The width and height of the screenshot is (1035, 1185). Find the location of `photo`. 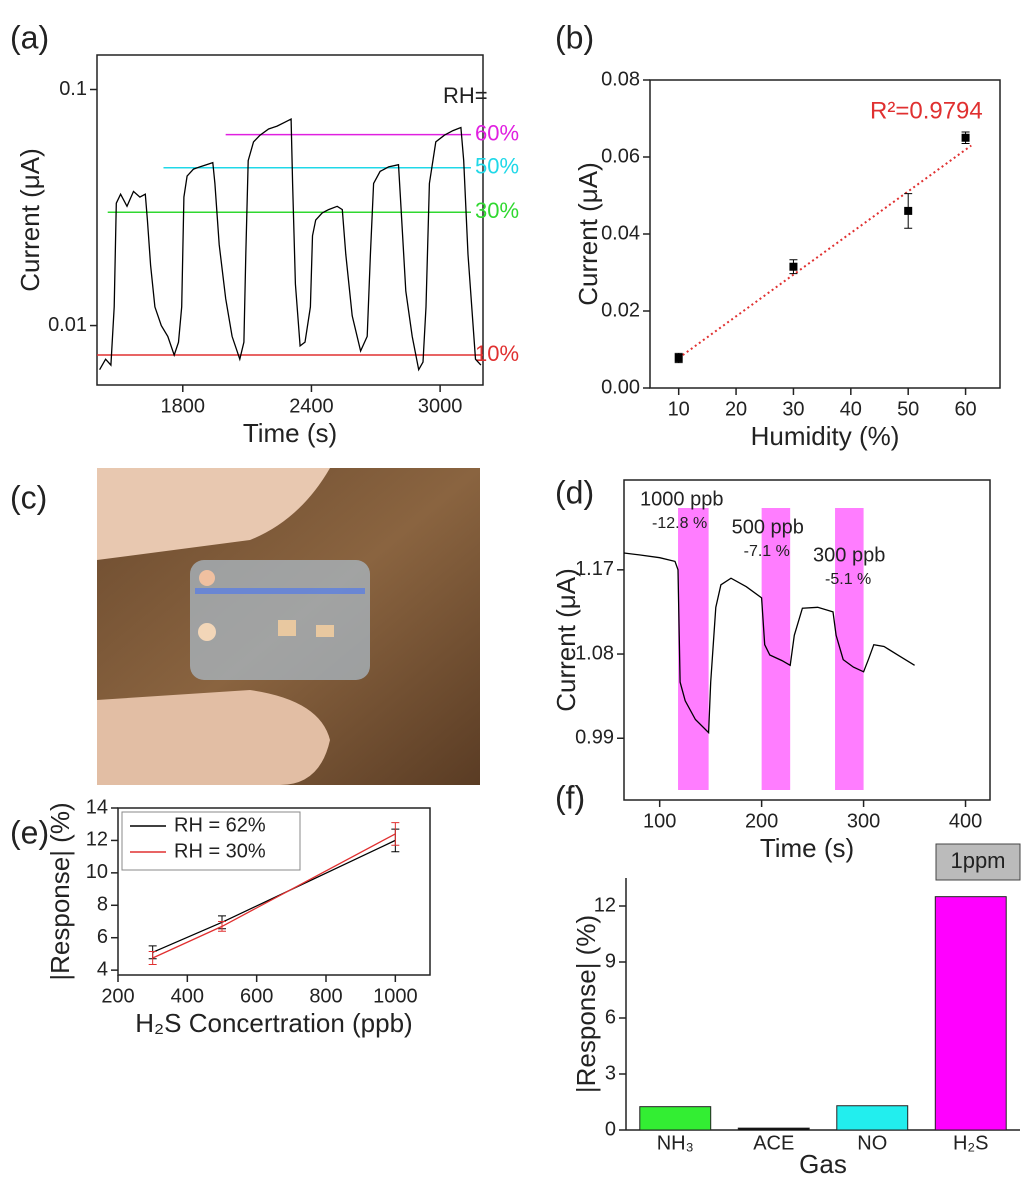

photo is located at coordinates (288, 626).